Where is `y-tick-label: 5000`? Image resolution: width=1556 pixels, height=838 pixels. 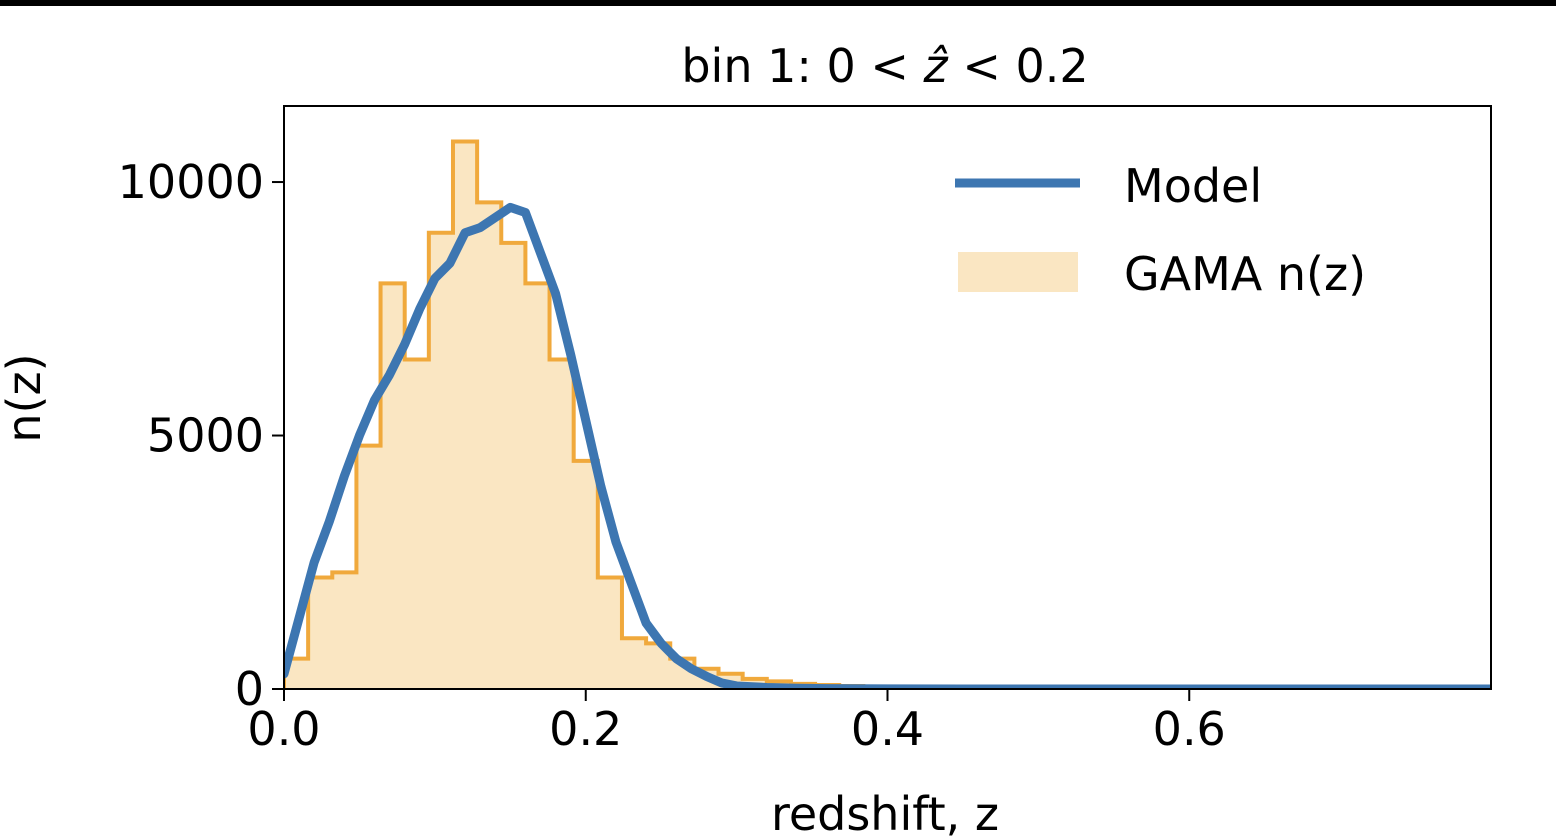
y-tick-label: 5000 is located at coordinates (205, 436).